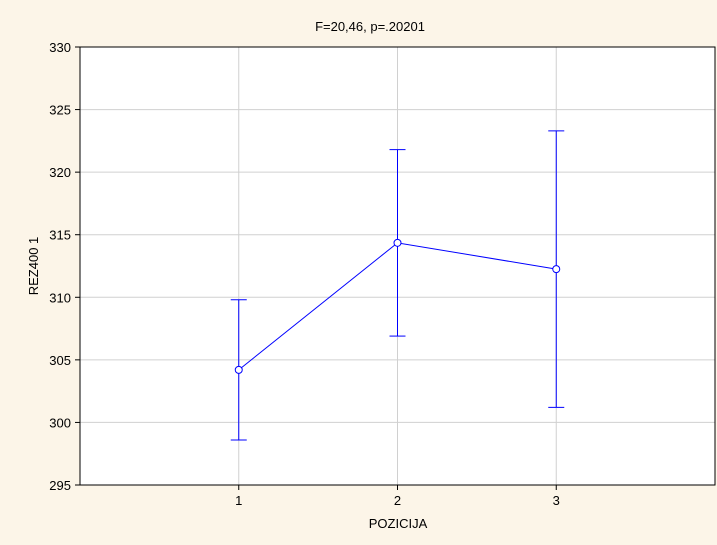 The height and width of the screenshot is (545, 717). Describe the element at coordinates (60, 110) in the screenshot. I see `y-tick-label: 325` at that location.